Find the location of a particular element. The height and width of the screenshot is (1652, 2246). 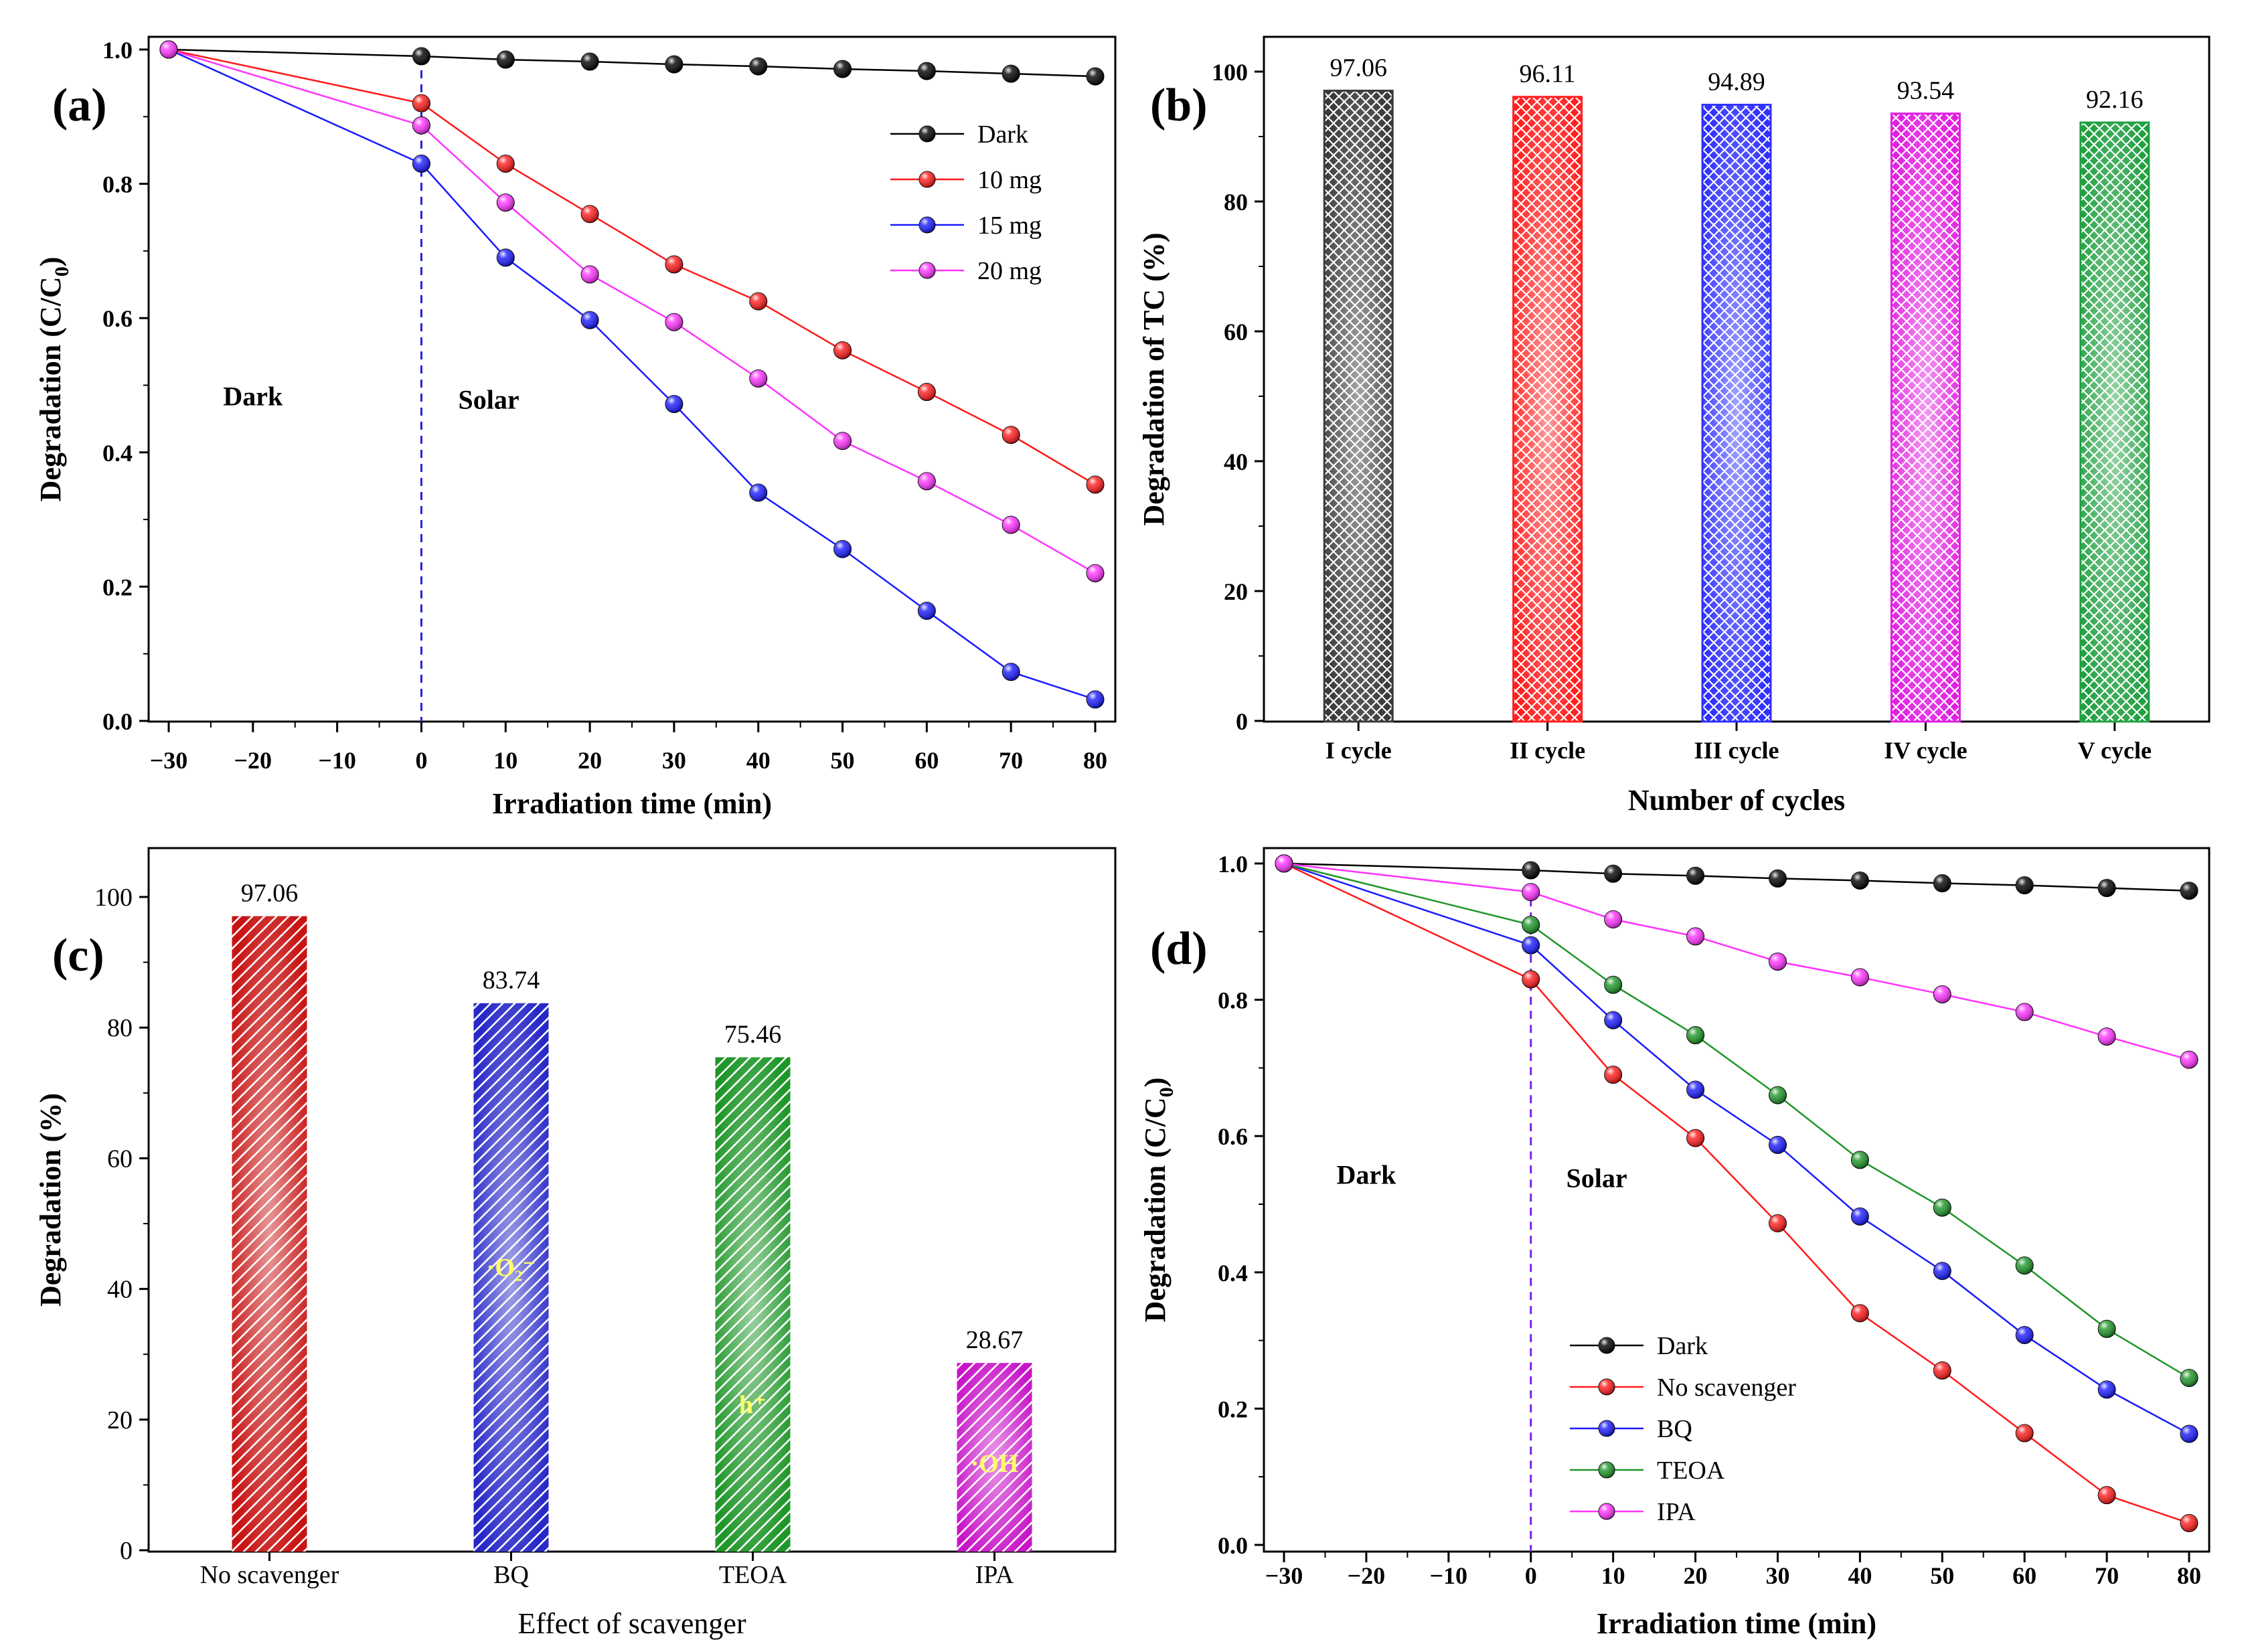

y-tick-label: 100 is located at coordinates (114, 898).